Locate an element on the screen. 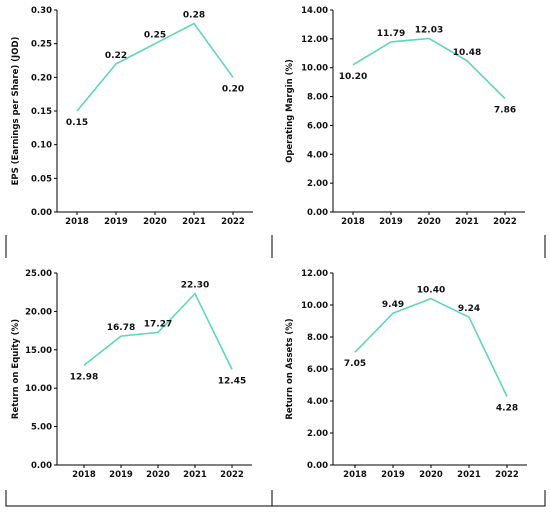 Image resolution: width=550 pixels, height=515 pixels. data-label: 7.05 is located at coordinates (355, 364).